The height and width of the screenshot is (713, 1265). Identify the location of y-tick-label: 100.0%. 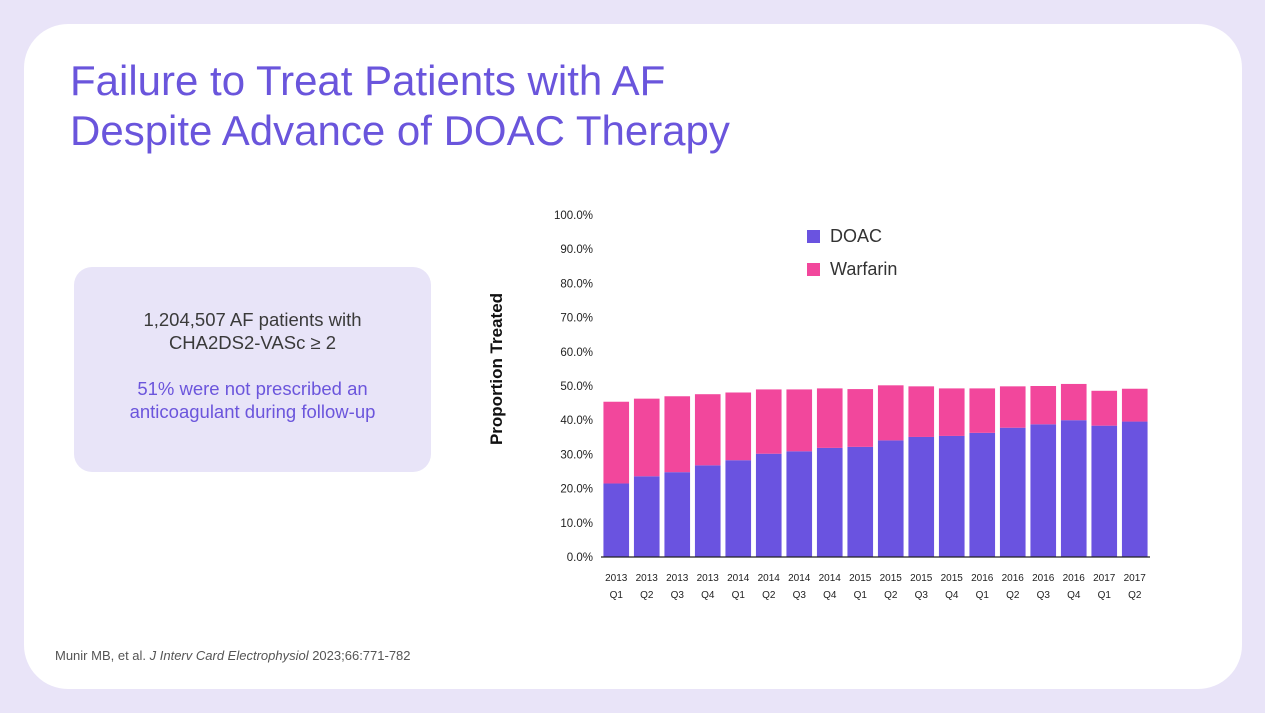
(573, 216).